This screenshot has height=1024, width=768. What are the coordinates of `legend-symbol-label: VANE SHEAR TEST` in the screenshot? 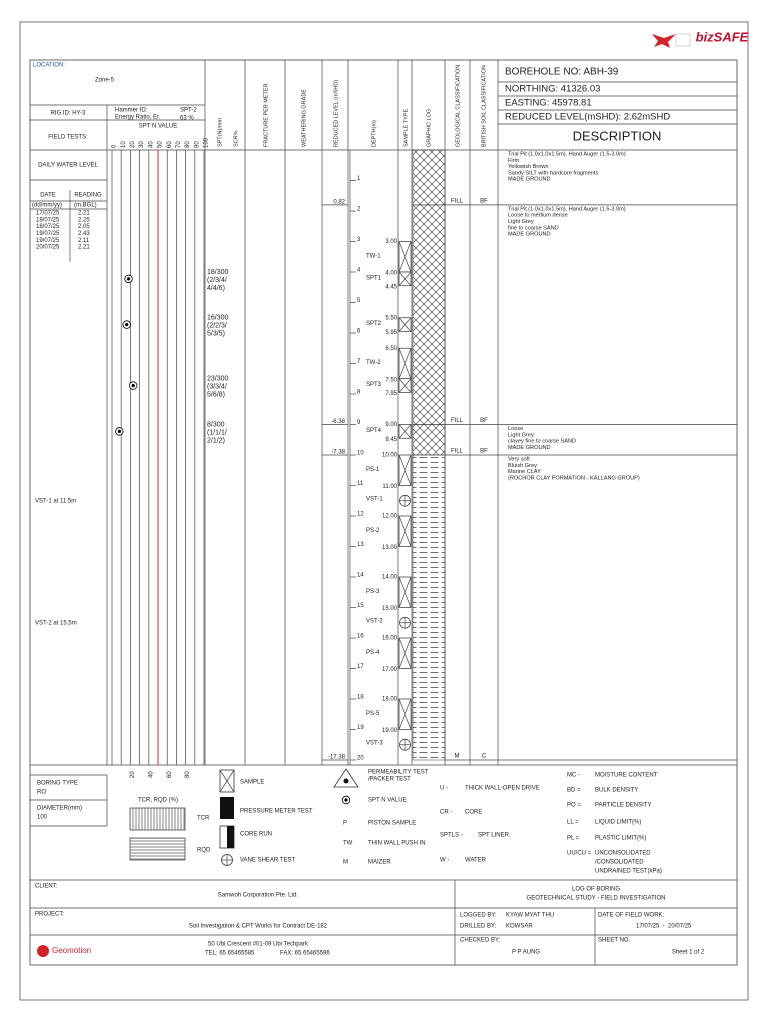 It's located at (267, 861).